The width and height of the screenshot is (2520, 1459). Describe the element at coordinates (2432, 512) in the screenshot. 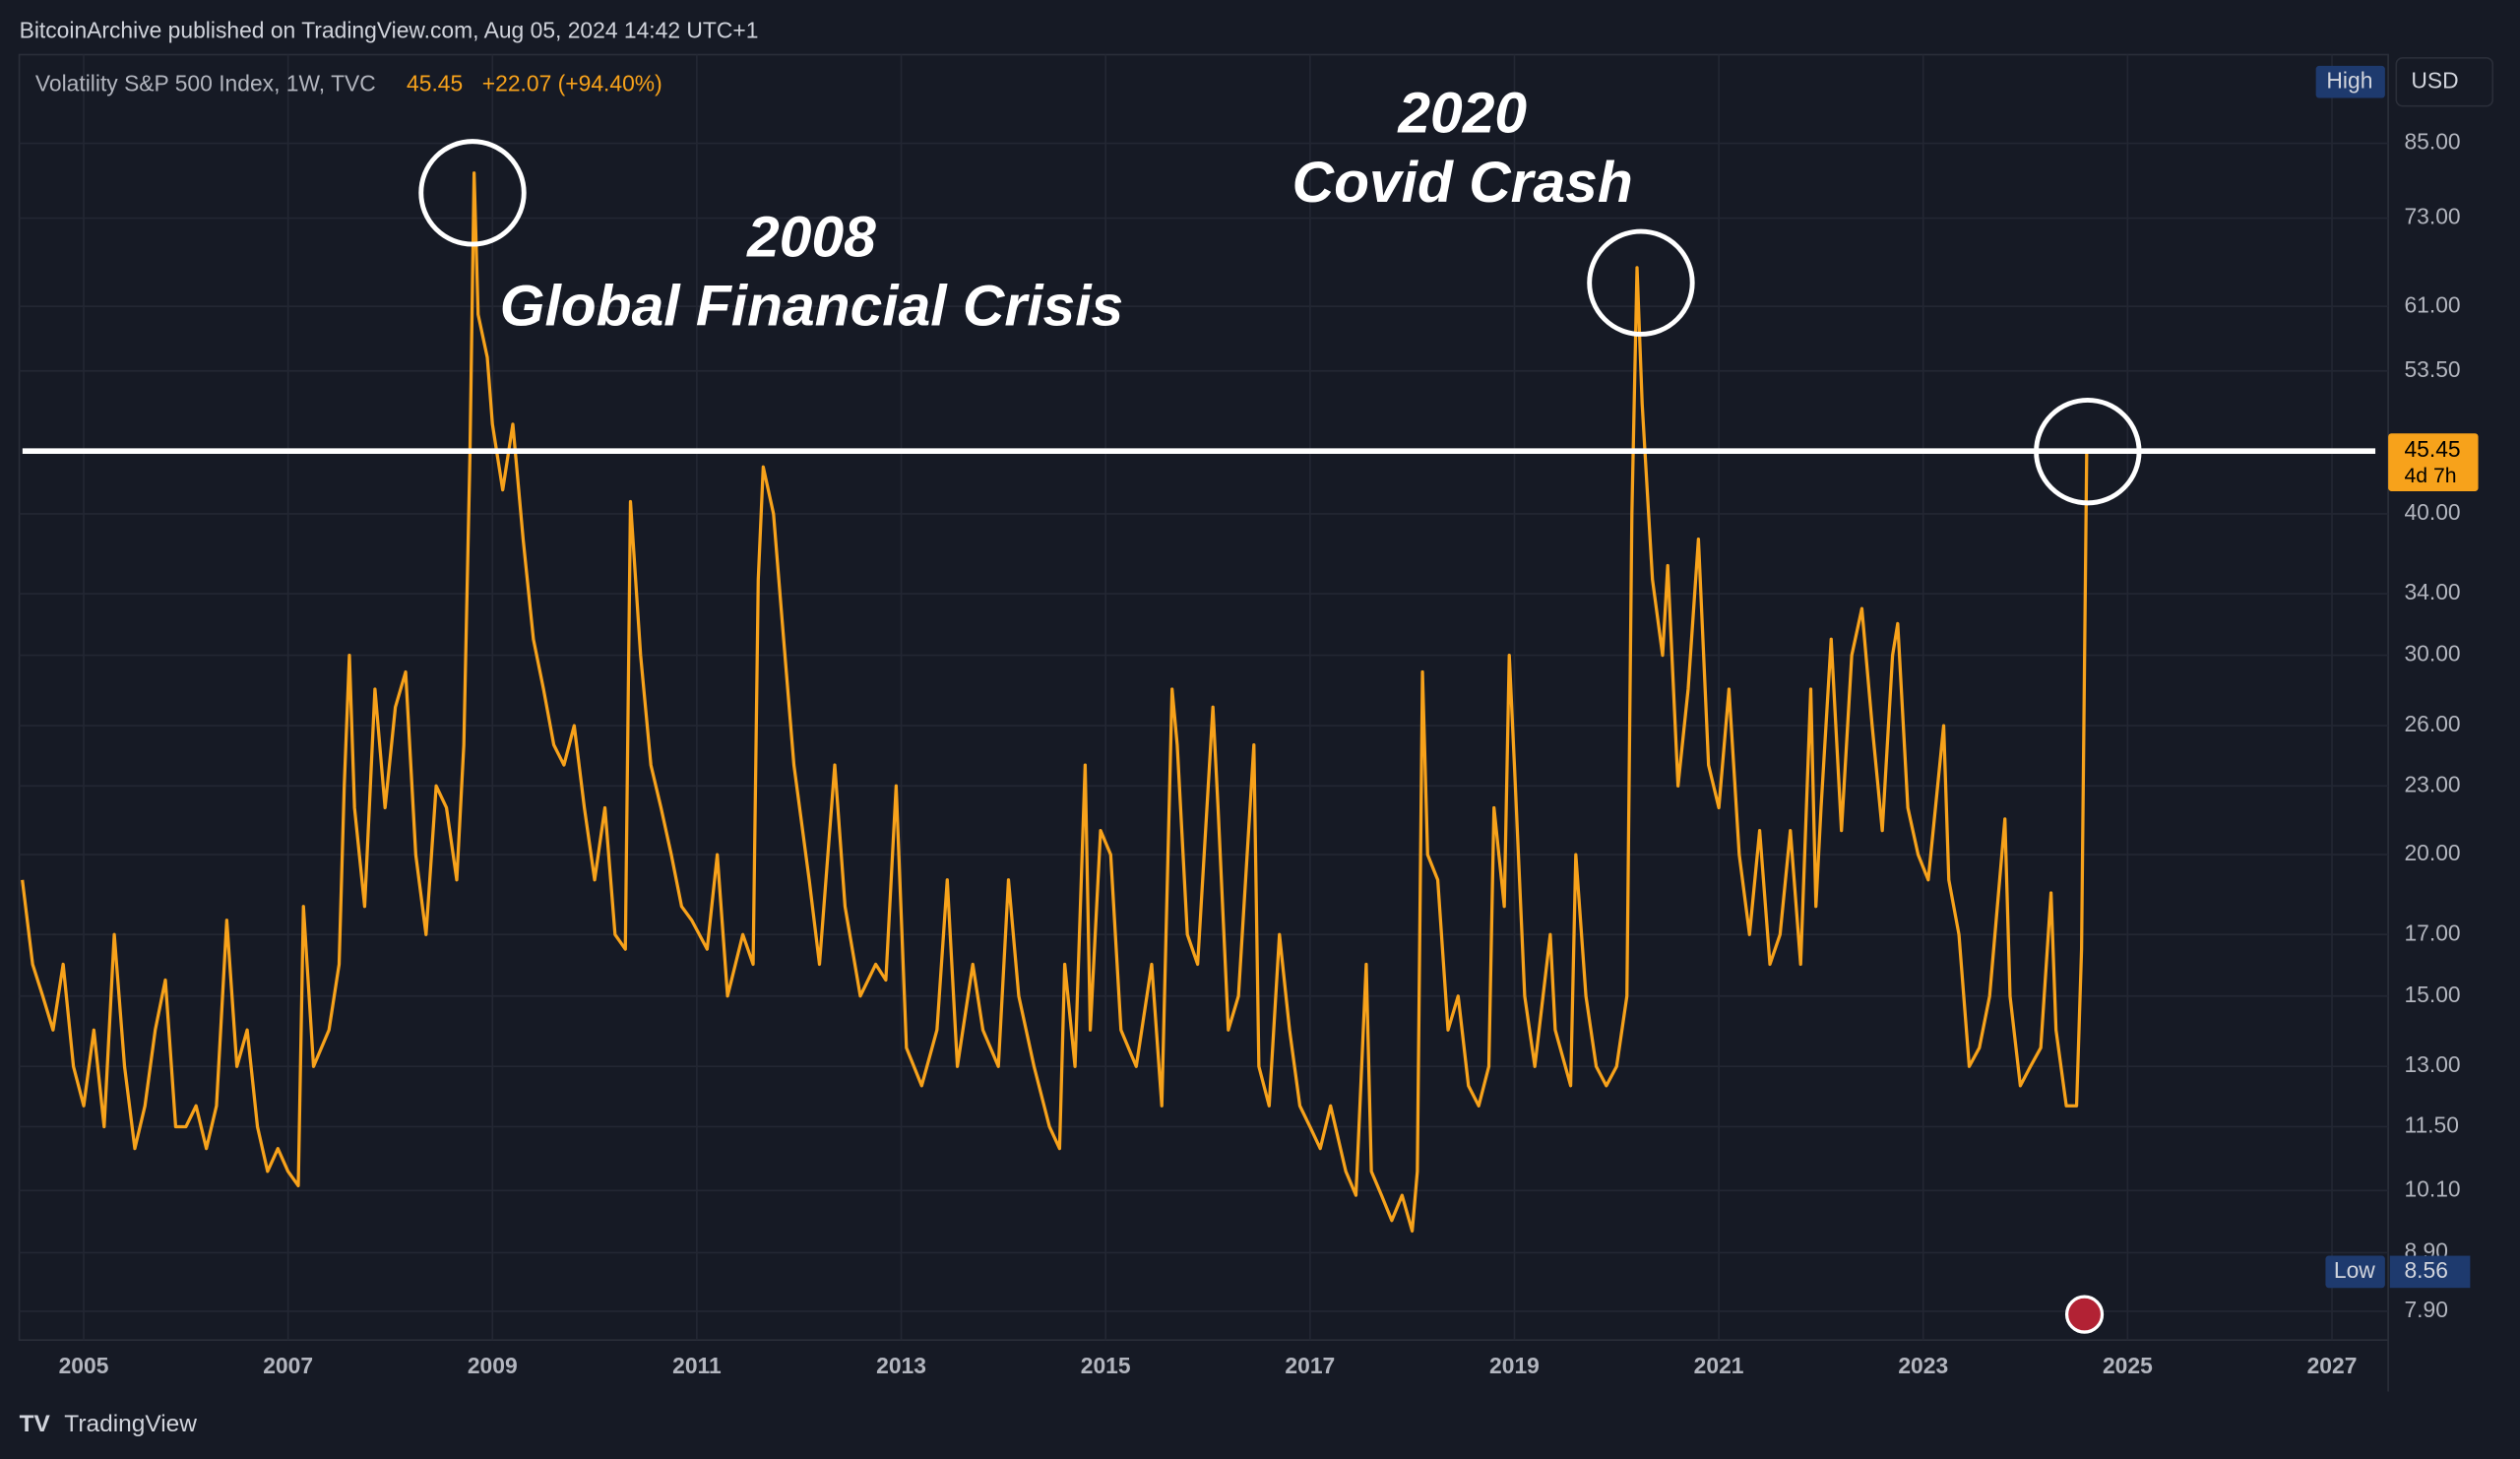

I see `y-tick-label: 40.00` at that location.